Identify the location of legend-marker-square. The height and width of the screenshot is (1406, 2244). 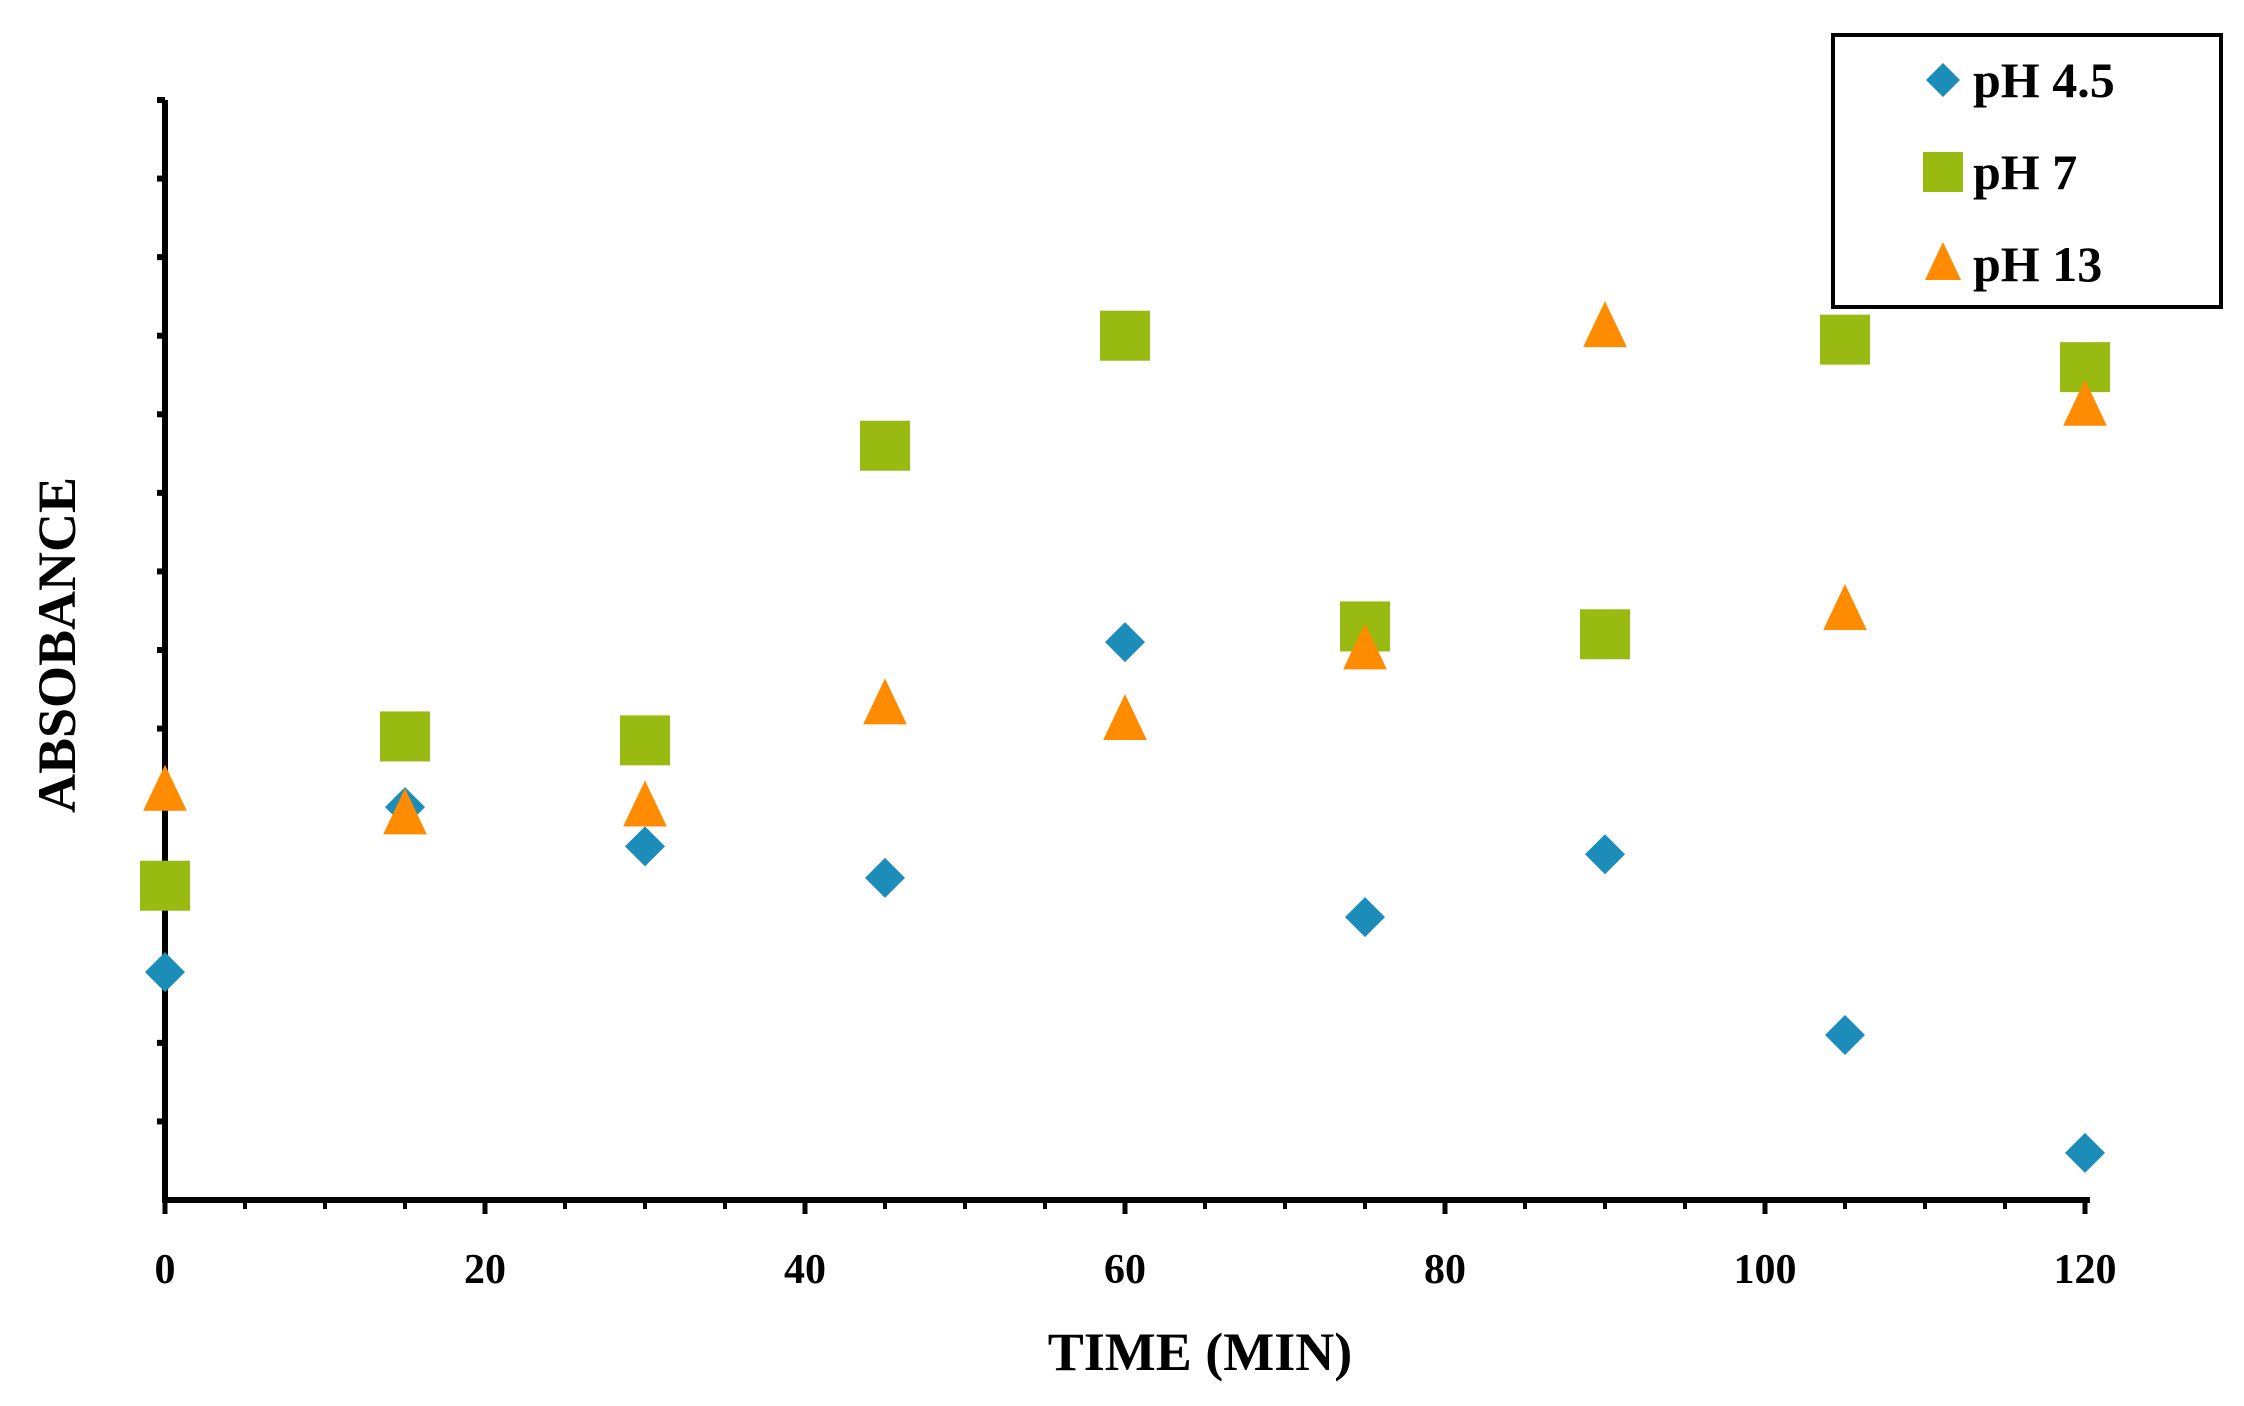
(1943, 172).